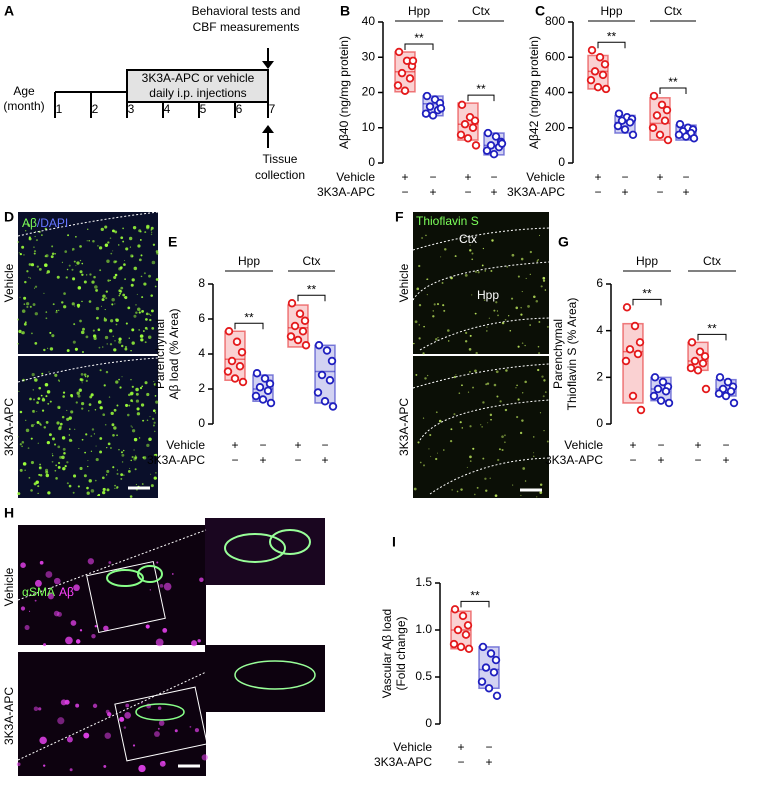 Image resolution: width=774 pixels, height=804 pixels. What do you see at coordinates (249, 326) in the screenshot?
I see `significance-bracket` at bounding box center [249, 326].